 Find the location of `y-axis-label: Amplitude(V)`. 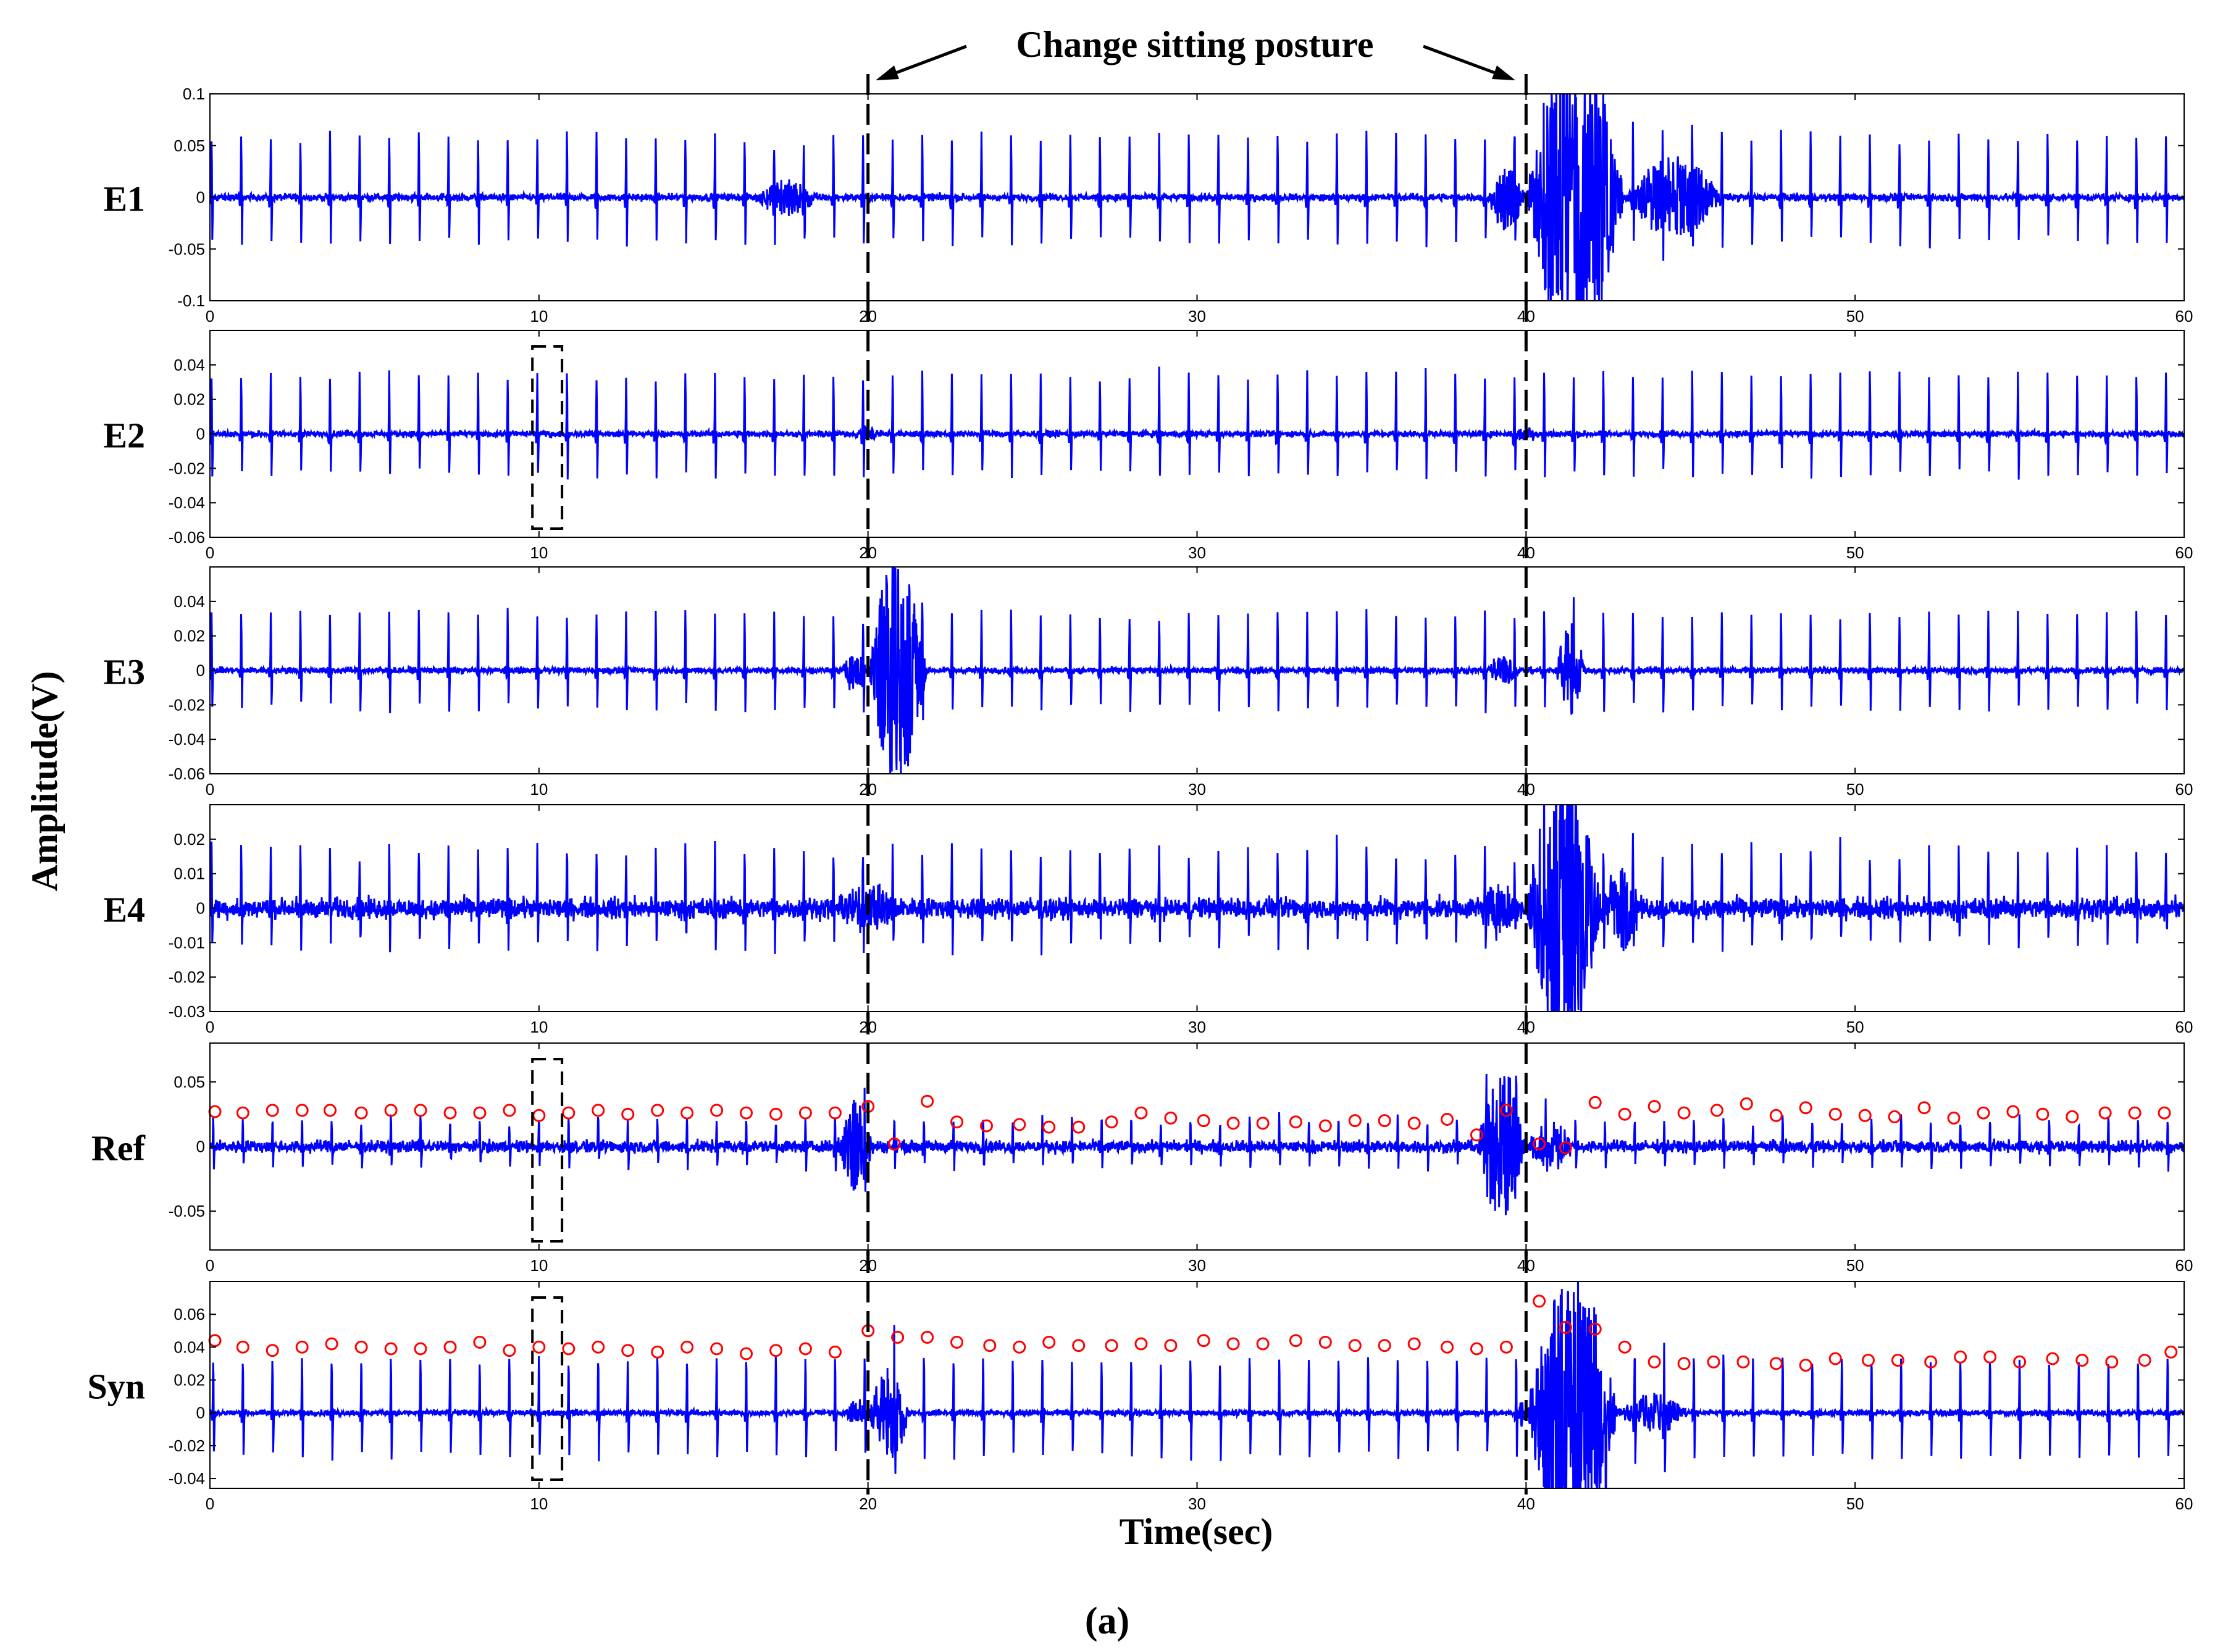

y-axis-label: Amplitude(V) is located at coordinates (44, 781).